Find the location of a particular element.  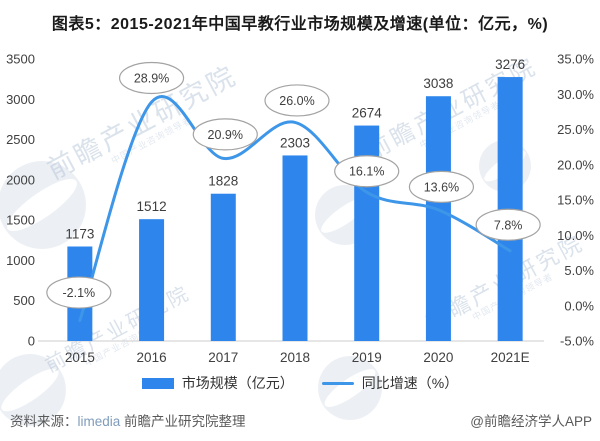

callout-ellipse-2016 is located at coordinates (151, 78).